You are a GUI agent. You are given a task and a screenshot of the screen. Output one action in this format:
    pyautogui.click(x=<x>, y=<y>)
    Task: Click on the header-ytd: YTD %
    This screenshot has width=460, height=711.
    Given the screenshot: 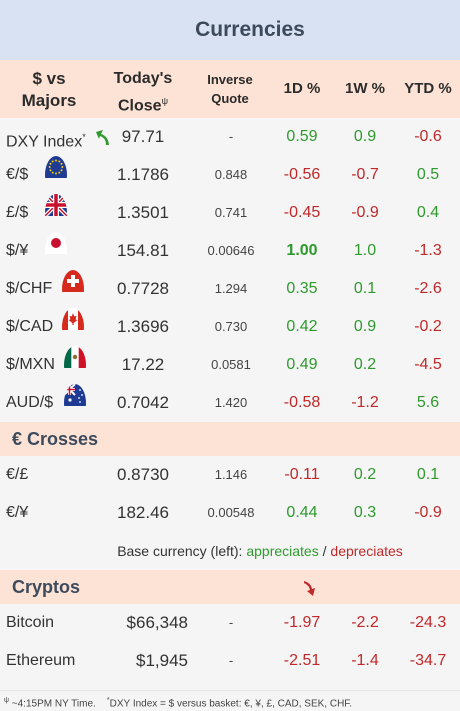 What is the action you would take?
    pyautogui.click(x=428, y=88)
    